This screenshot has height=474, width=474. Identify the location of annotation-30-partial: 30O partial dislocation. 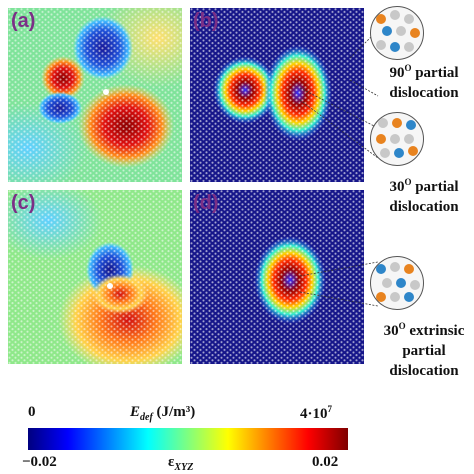
(424, 194).